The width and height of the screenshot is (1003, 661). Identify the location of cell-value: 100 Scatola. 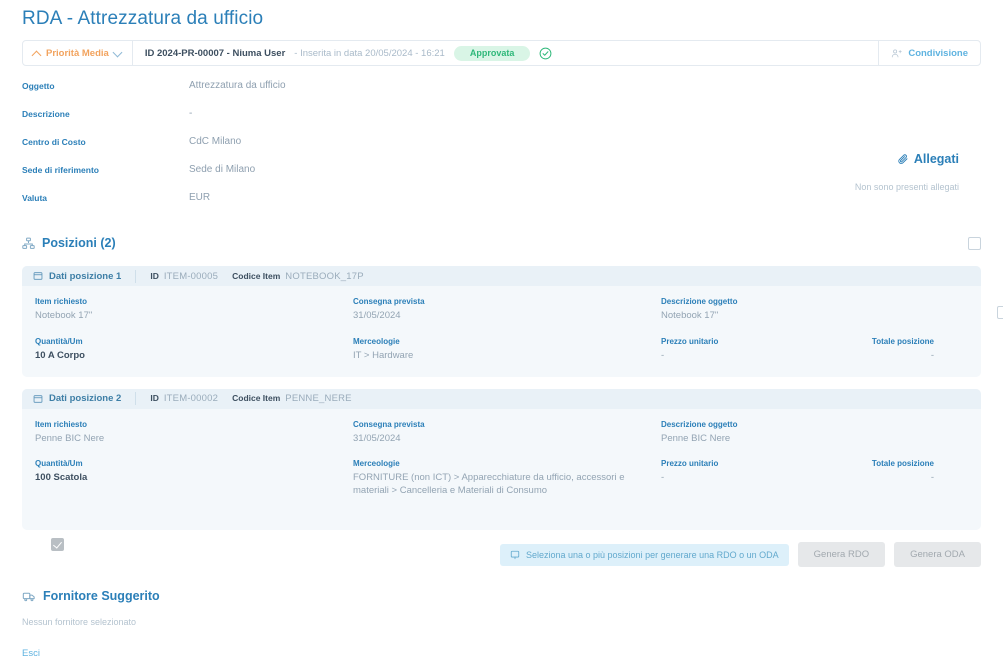
(61, 478).